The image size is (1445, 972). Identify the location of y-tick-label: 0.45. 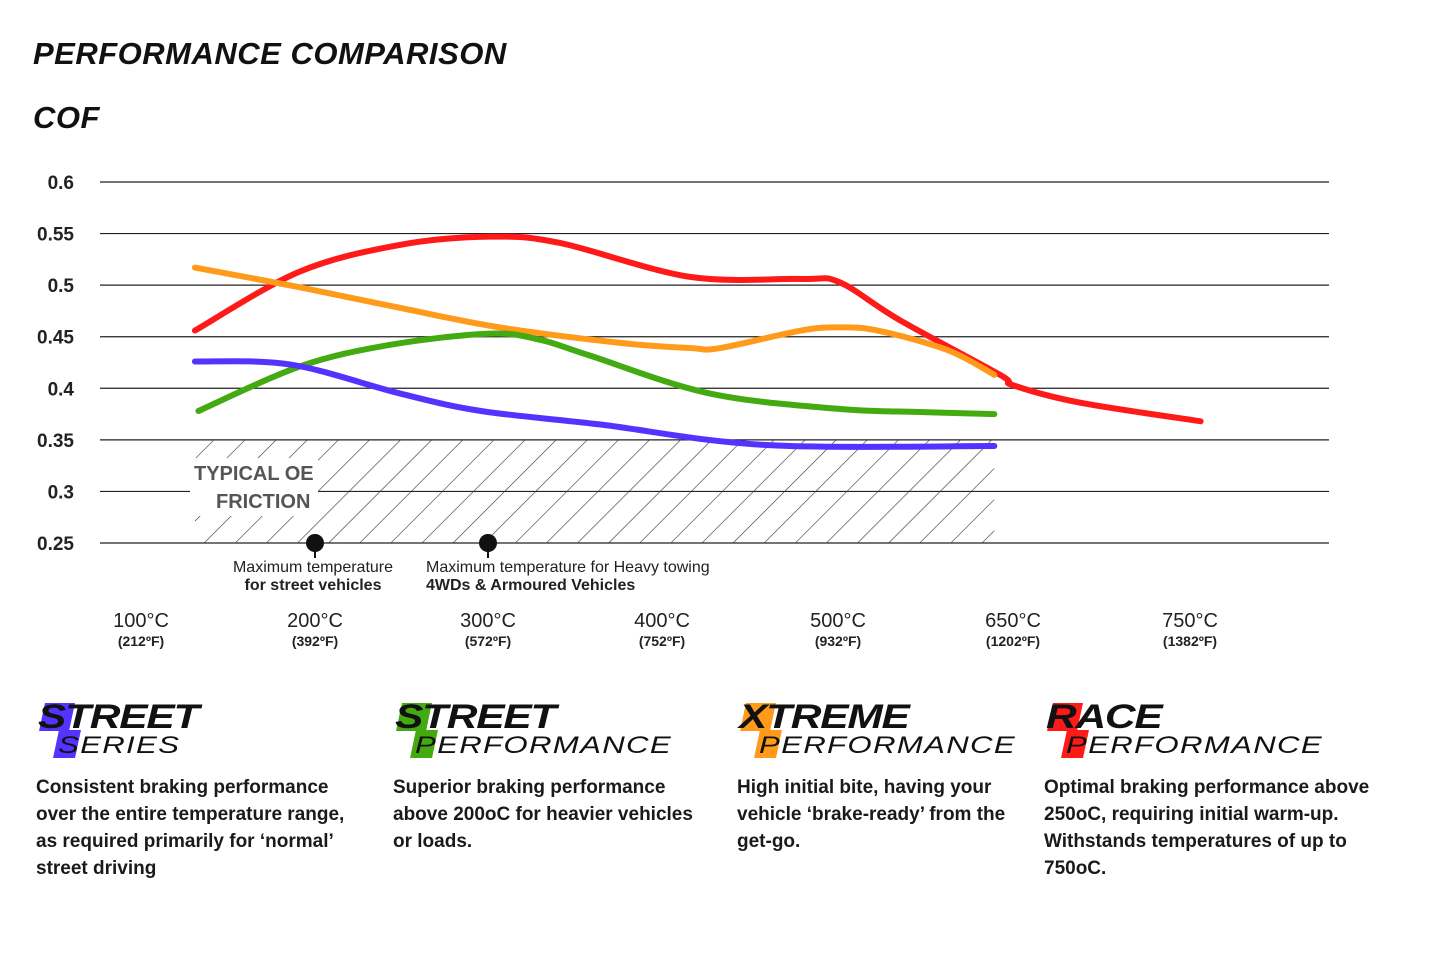
(55, 338).